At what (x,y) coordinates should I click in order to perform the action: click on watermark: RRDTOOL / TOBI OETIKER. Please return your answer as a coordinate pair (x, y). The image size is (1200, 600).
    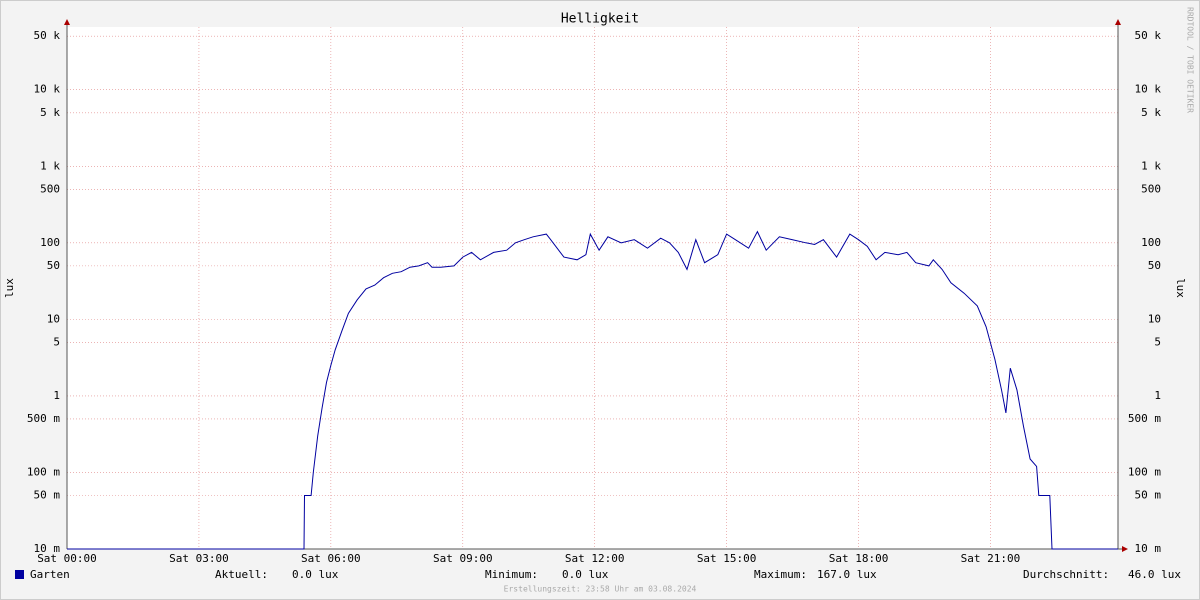
    Looking at the image, I should click on (1190, 60).